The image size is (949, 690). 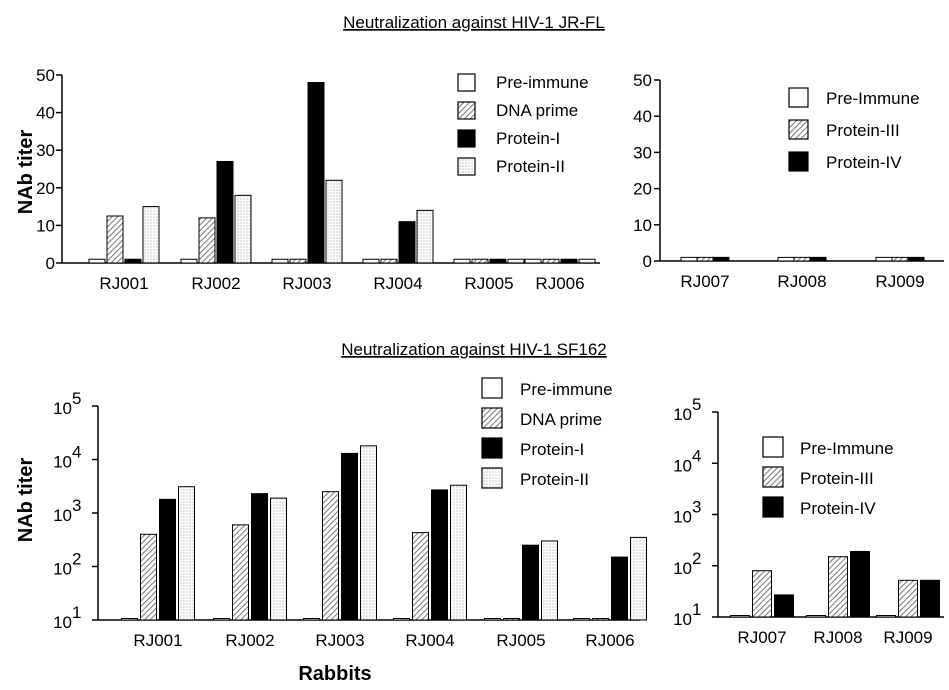 I want to click on bar-rj004-protein-i, so click(x=407, y=242).